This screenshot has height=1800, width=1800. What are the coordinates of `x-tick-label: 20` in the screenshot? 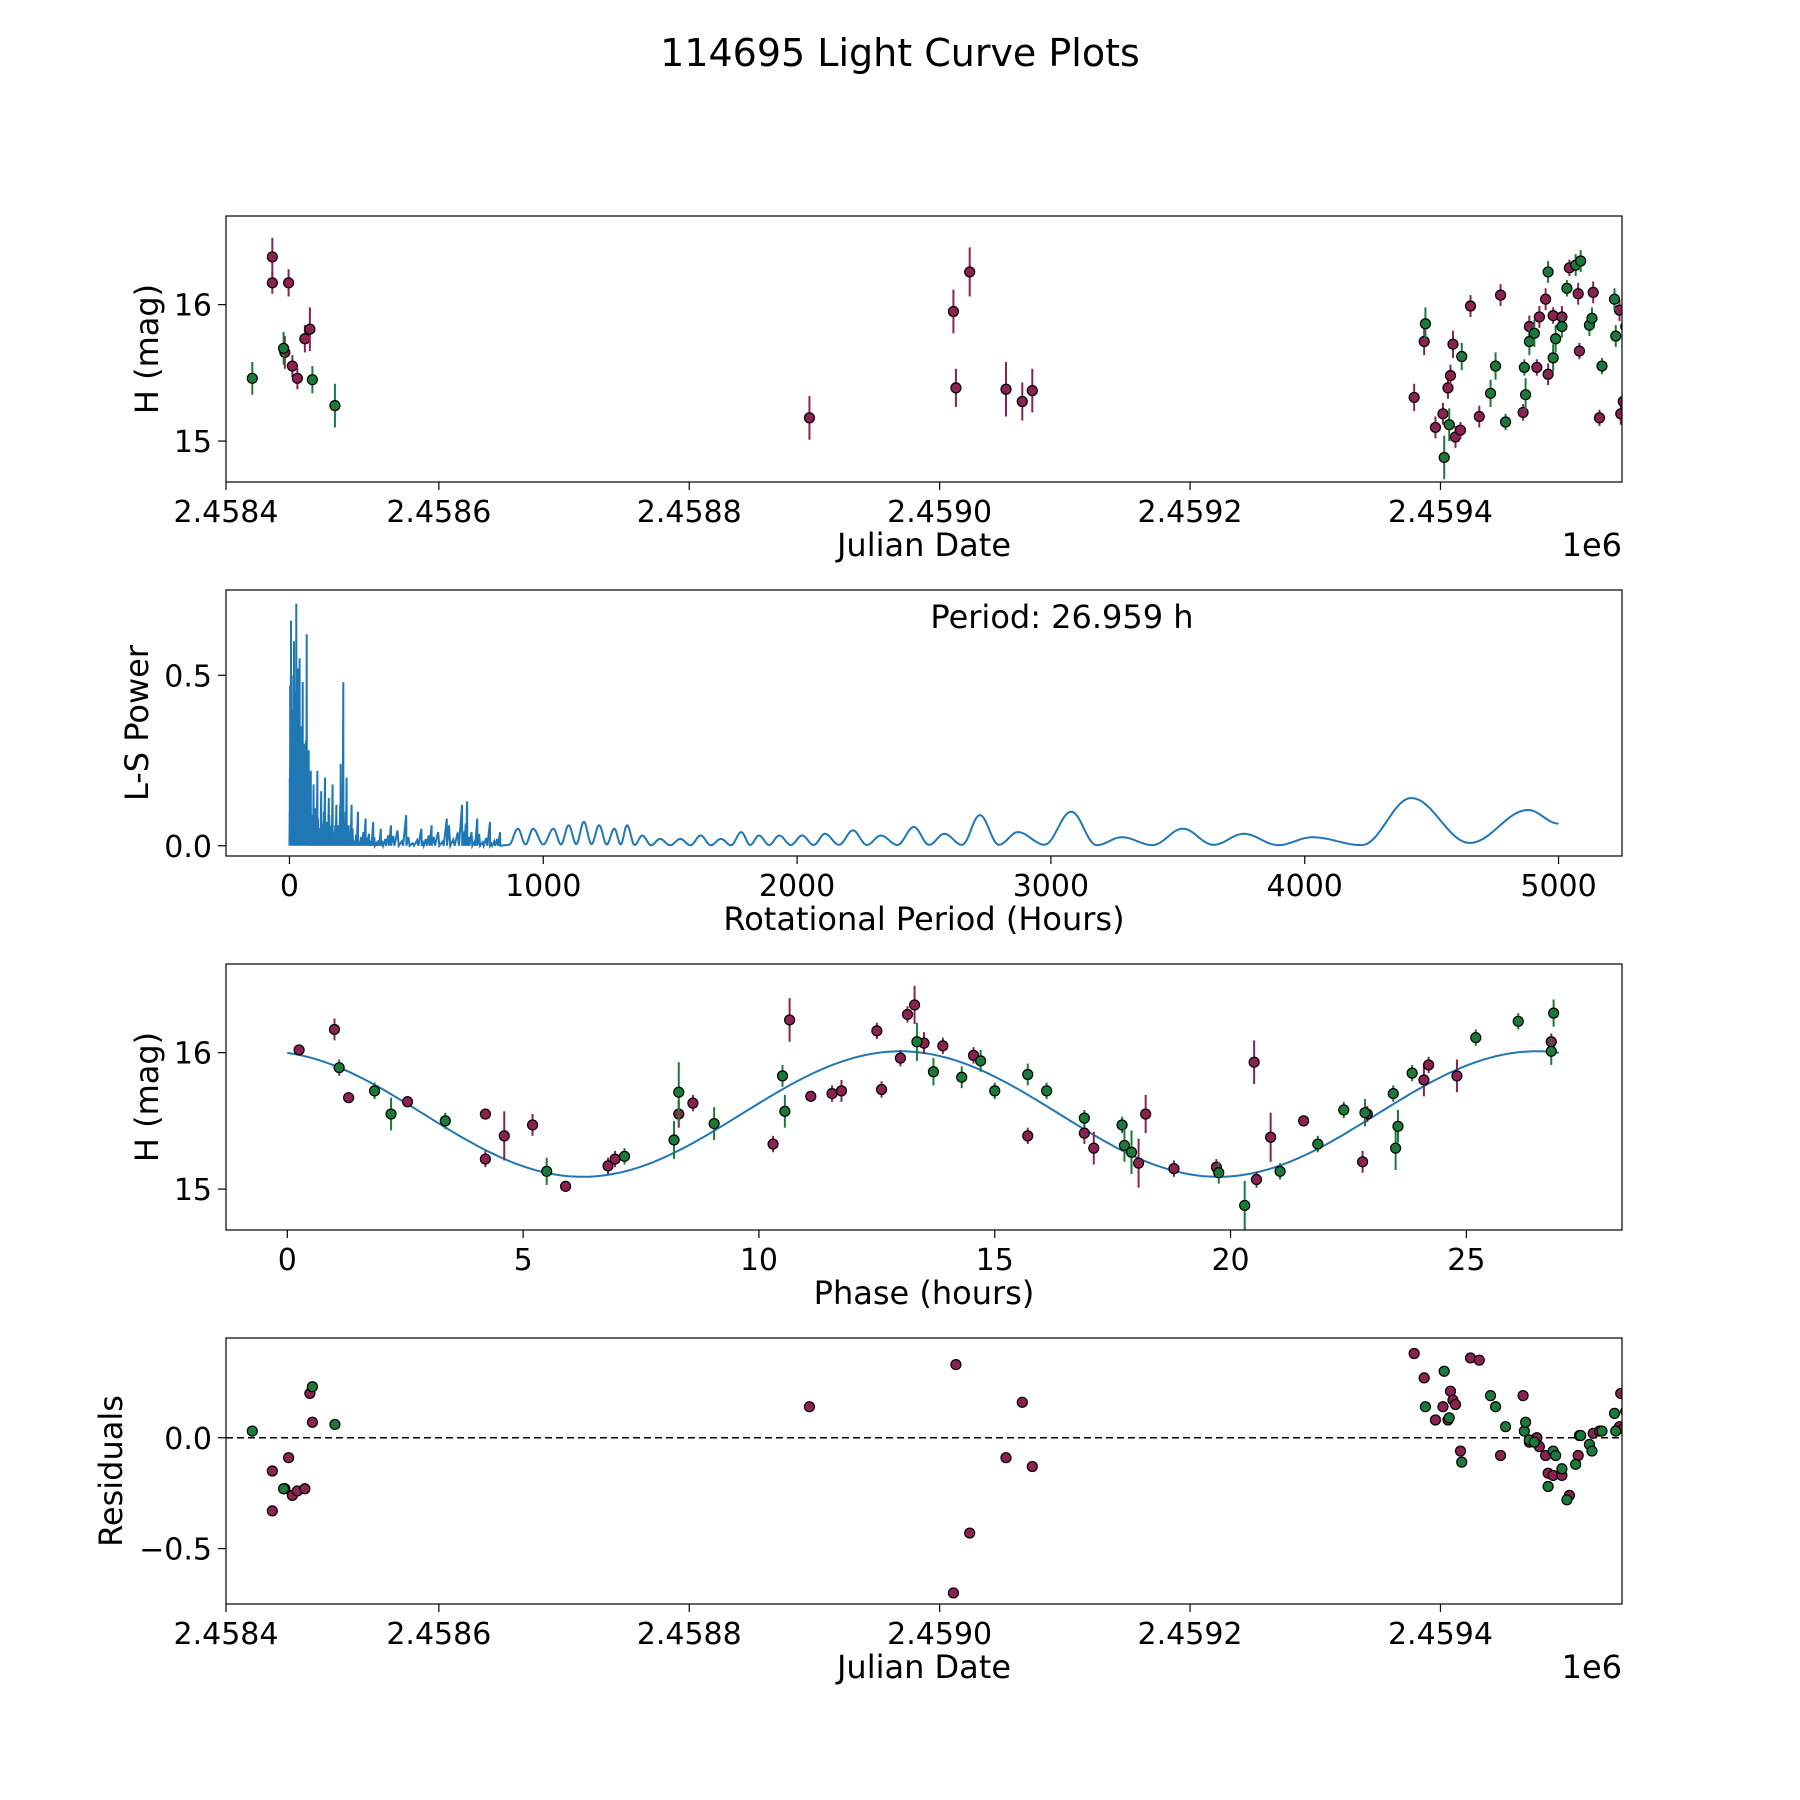 It's located at (1230, 1260).